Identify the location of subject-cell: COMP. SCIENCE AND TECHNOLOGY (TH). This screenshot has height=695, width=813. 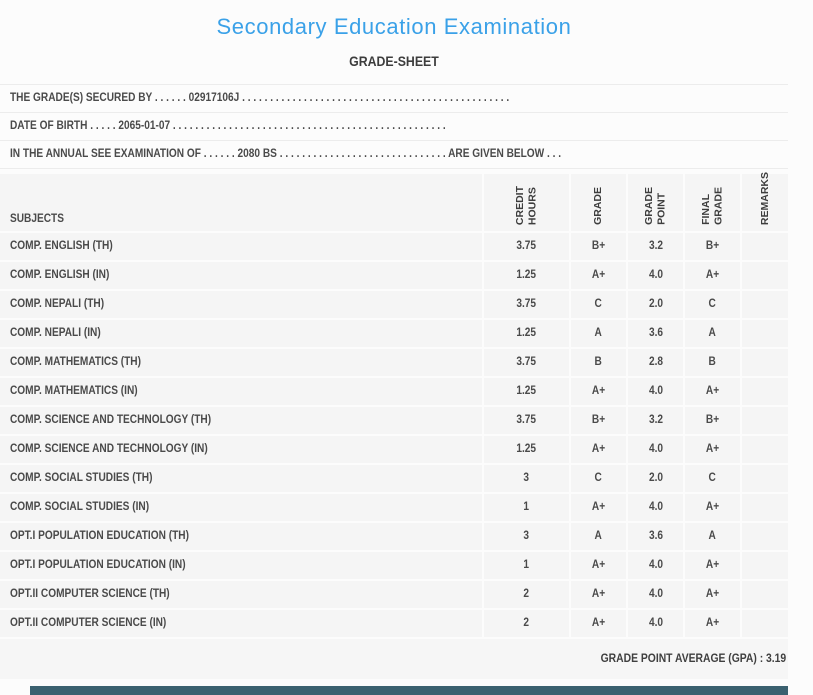
(241, 420).